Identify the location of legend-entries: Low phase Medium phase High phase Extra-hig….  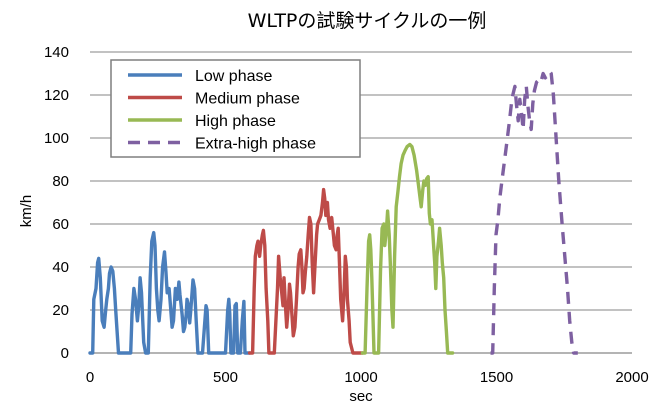
(222, 110).